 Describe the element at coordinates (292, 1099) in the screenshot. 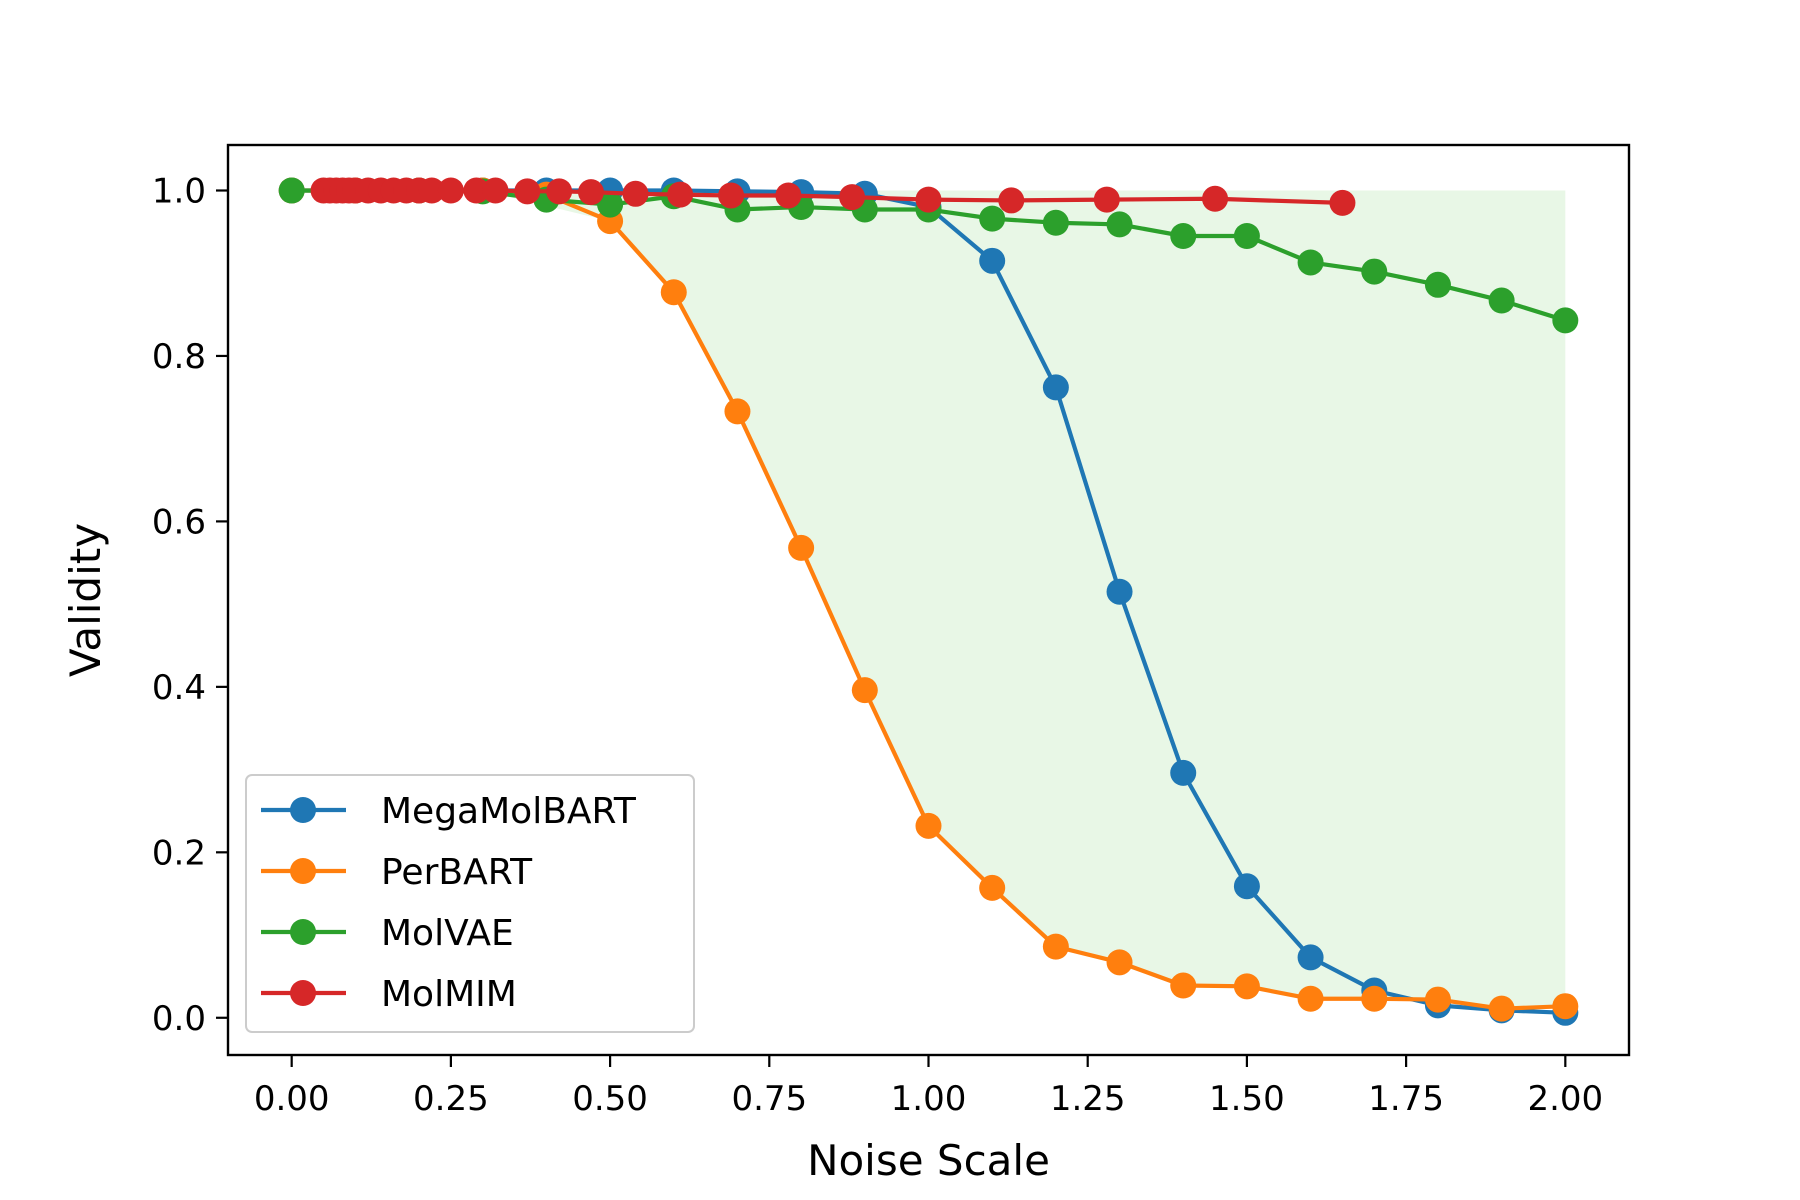

I see `x-tick-label: 0.00` at that location.